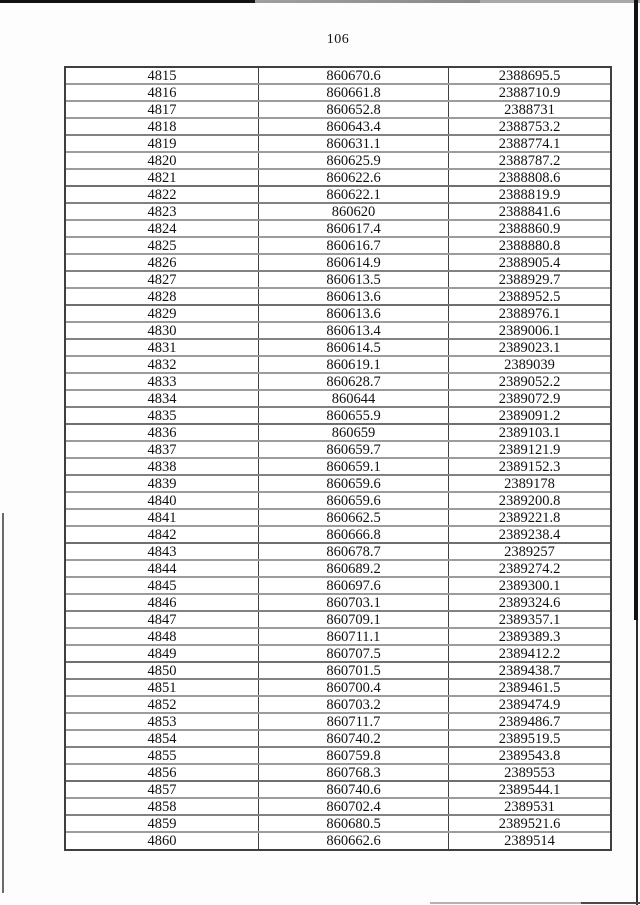 The image size is (640, 905). What do you see at coordinates (637, 762) in the screenshot?
I see `scan-artifact-right-edge-lower` at bounding box center [637, 762].